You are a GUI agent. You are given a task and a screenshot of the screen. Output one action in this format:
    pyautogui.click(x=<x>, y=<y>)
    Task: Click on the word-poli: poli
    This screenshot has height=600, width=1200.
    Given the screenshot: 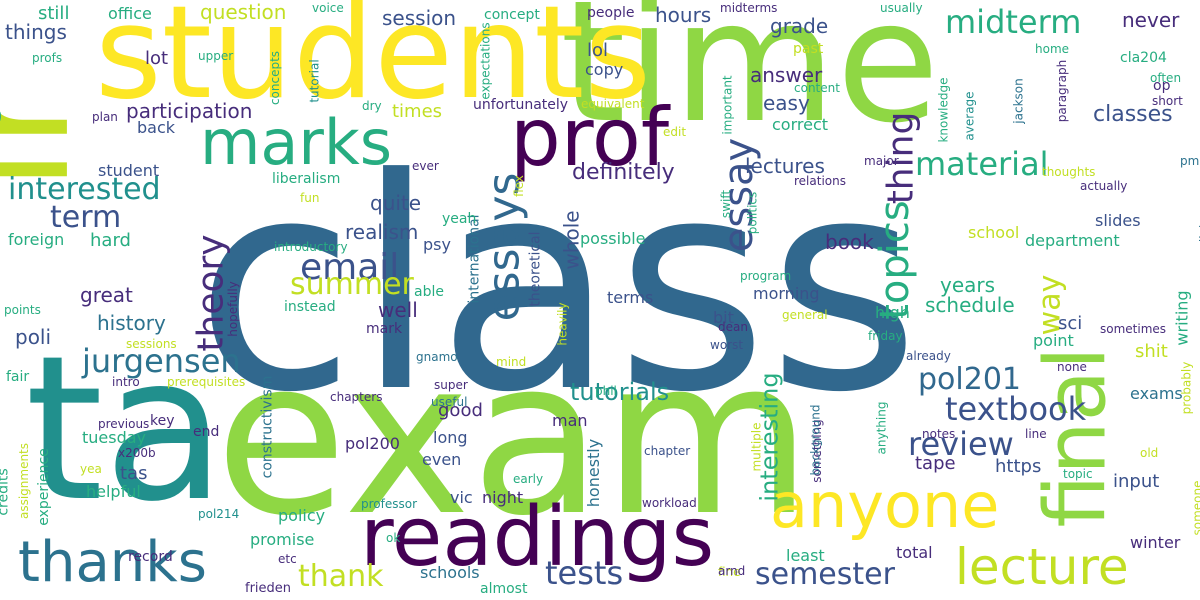 What is the action you would take?
    pyautogui.click(x=33, y=337)
    